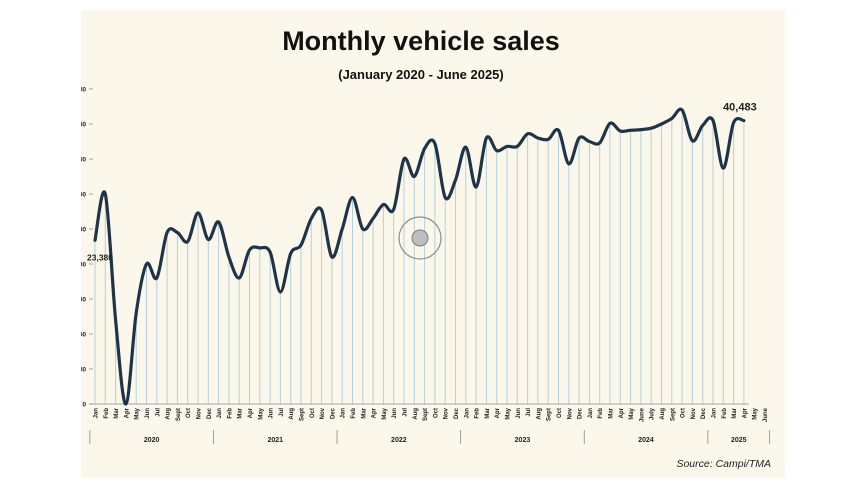  Describe the element at coordinates (83, 160) in the screenshot. I see `y-tick-label: 35,000` at that location.